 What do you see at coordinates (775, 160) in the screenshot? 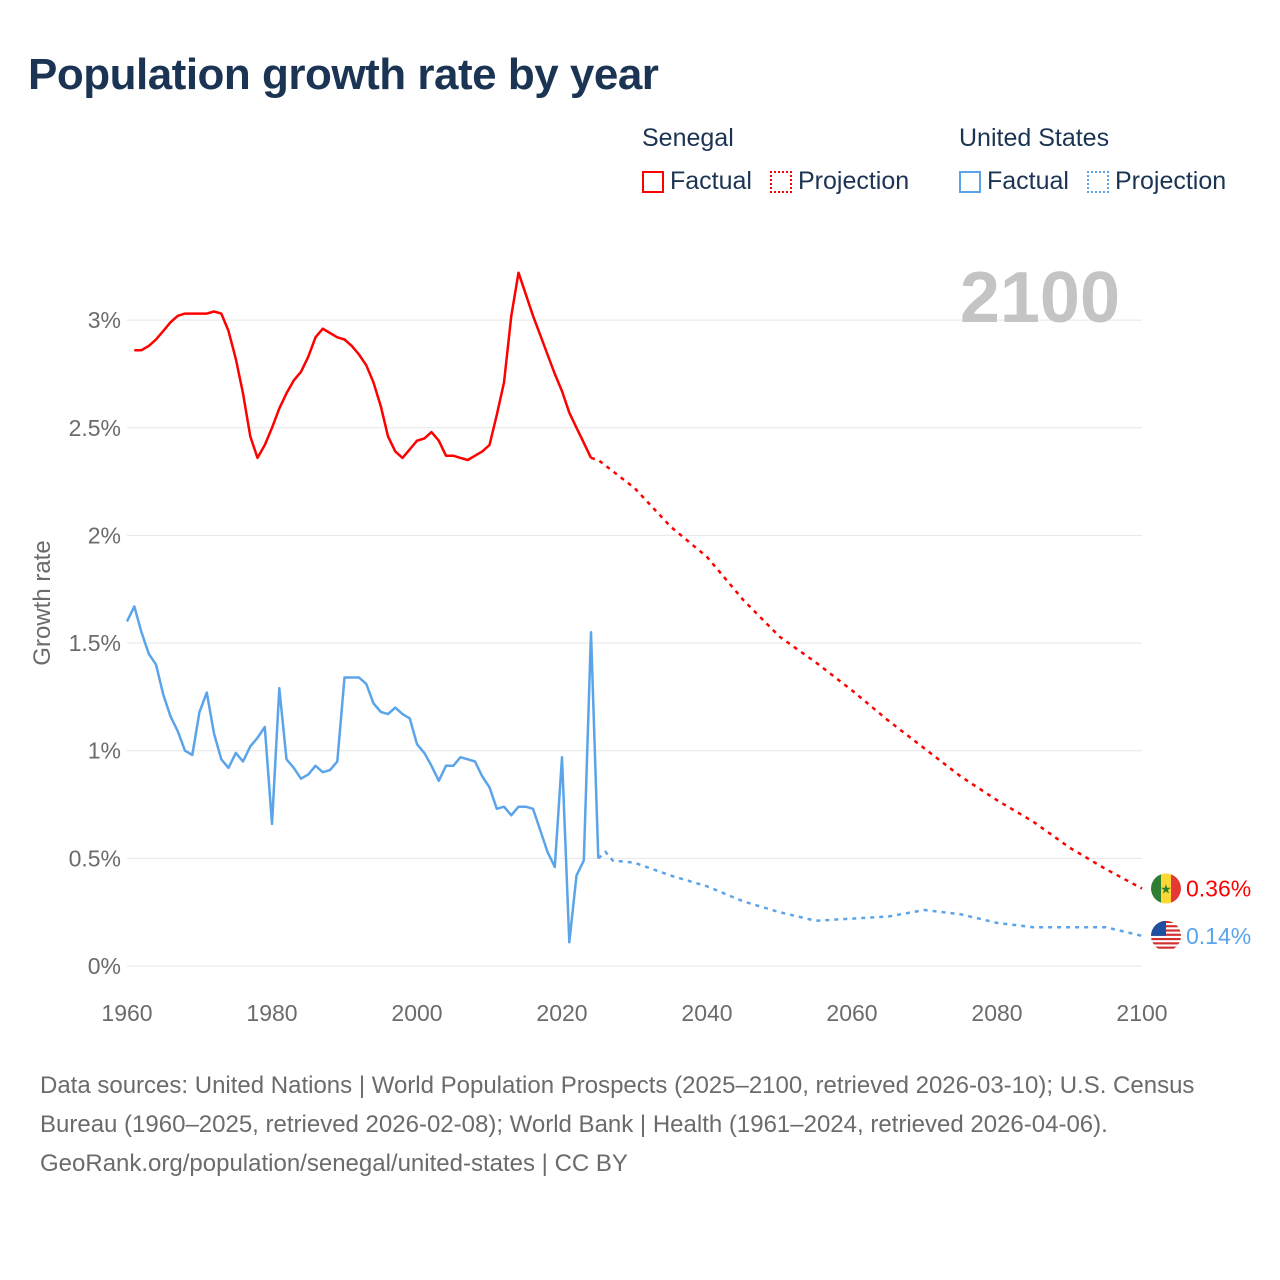
I see `legend-senegal: Senegal Factual Projection` at bounding box center [775, 160].